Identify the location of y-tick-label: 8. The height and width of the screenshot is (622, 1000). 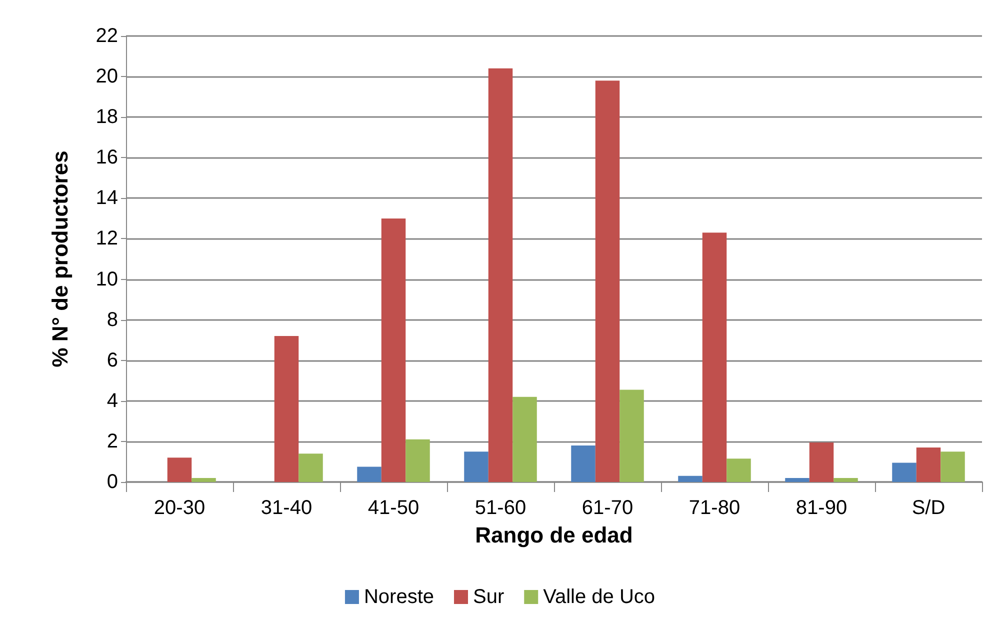
(112, 319).